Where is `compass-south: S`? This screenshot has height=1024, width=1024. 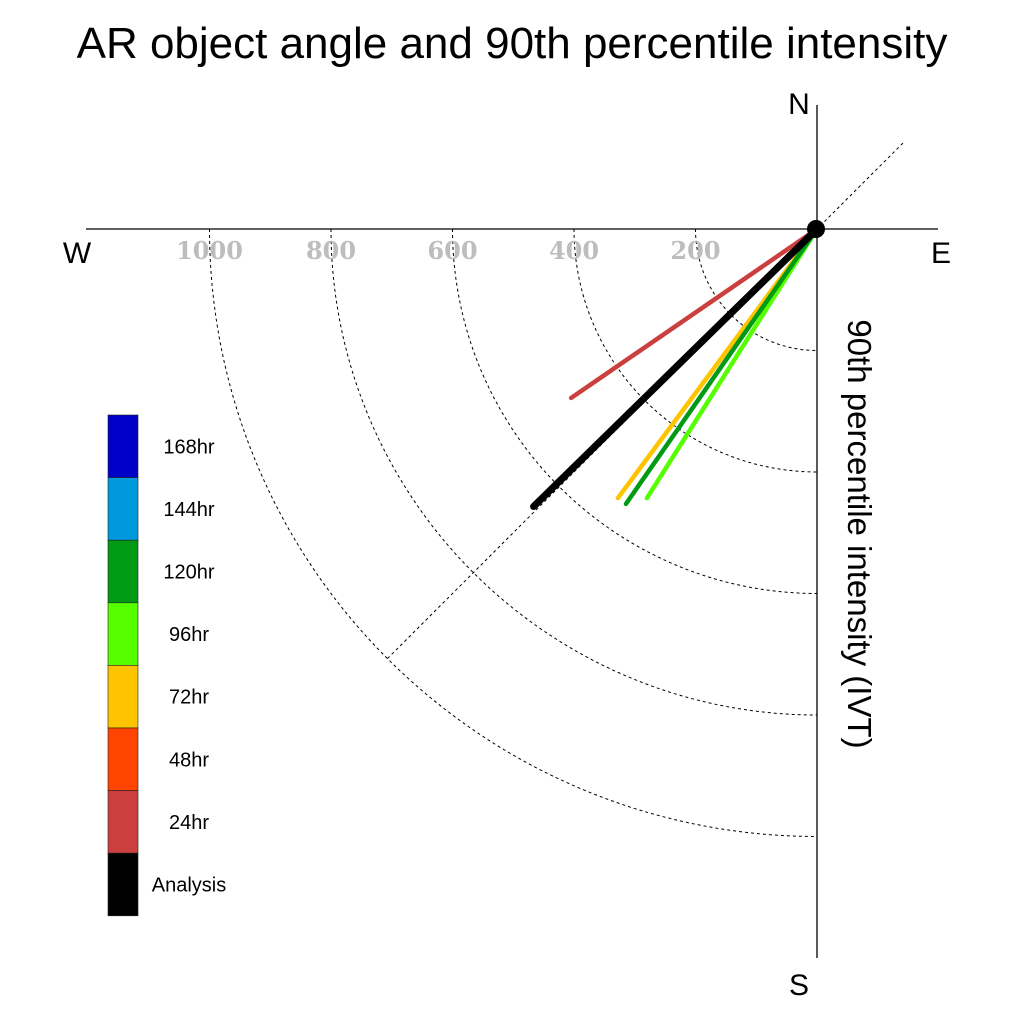 compass-south: S is located at coordinates (799, 985).